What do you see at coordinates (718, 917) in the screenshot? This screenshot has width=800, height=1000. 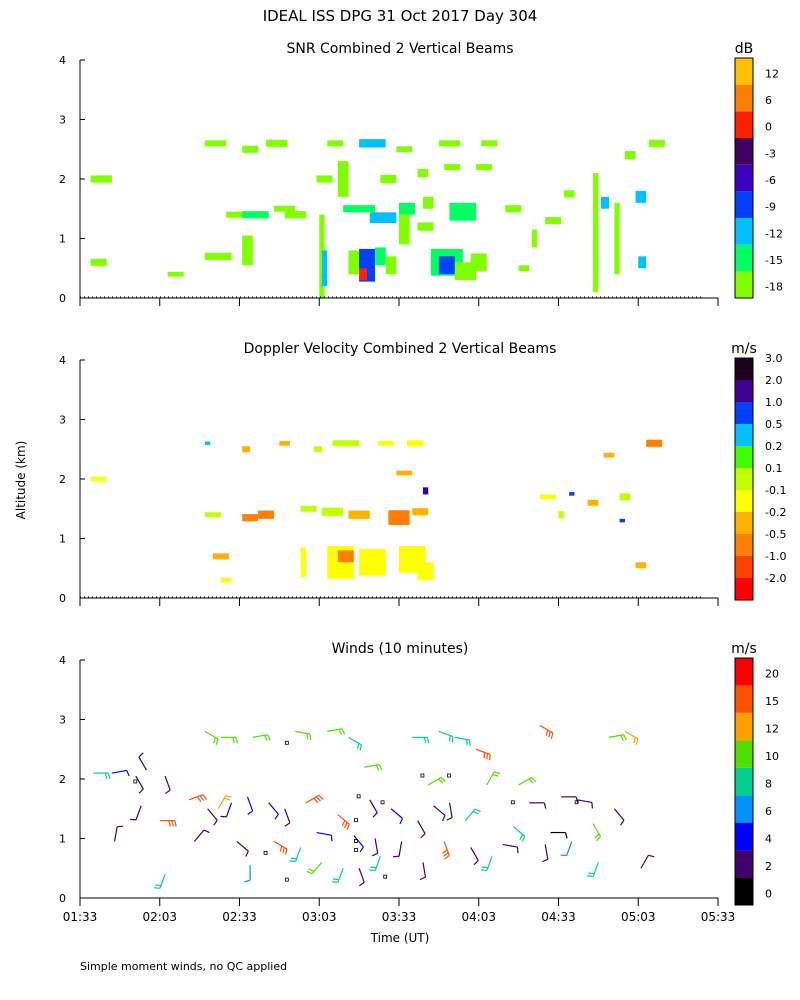 I see `winds-x-tick-label: 05:33` at bounding box center [718, 917].